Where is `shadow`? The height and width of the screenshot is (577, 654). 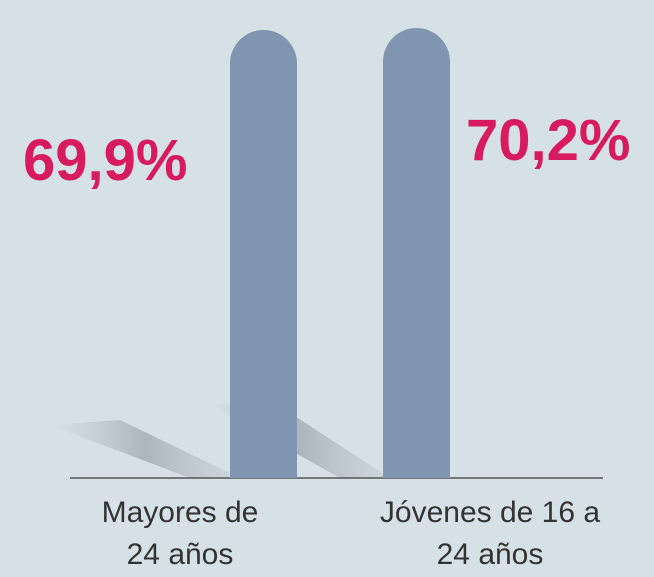
shadow is located at coordinates (145, 449).